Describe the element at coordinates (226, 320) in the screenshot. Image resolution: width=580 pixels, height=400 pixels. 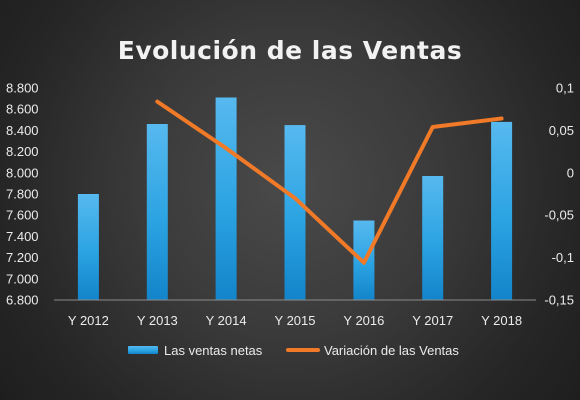
I see `x-axis-tick-label: Y 2014` at that location.